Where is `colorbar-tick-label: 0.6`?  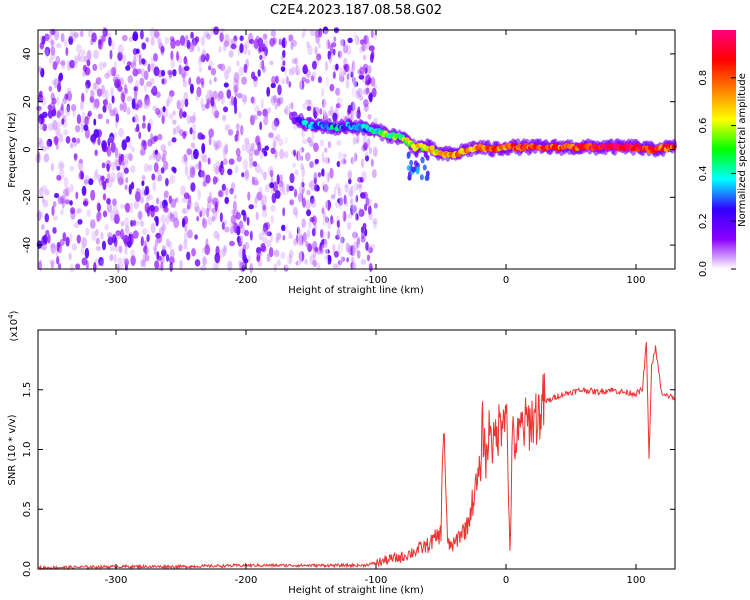
colorbar-tick-label: 0.6 is located at coordinates (703, 126).